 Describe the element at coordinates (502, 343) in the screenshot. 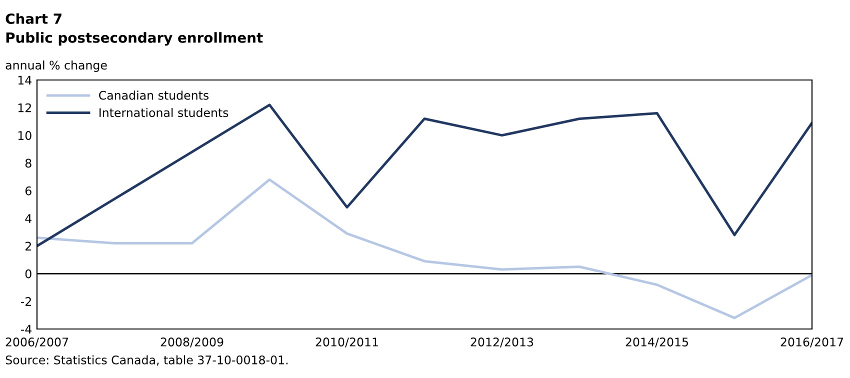

I see `x-tick-label: 2012/2013` at that location.